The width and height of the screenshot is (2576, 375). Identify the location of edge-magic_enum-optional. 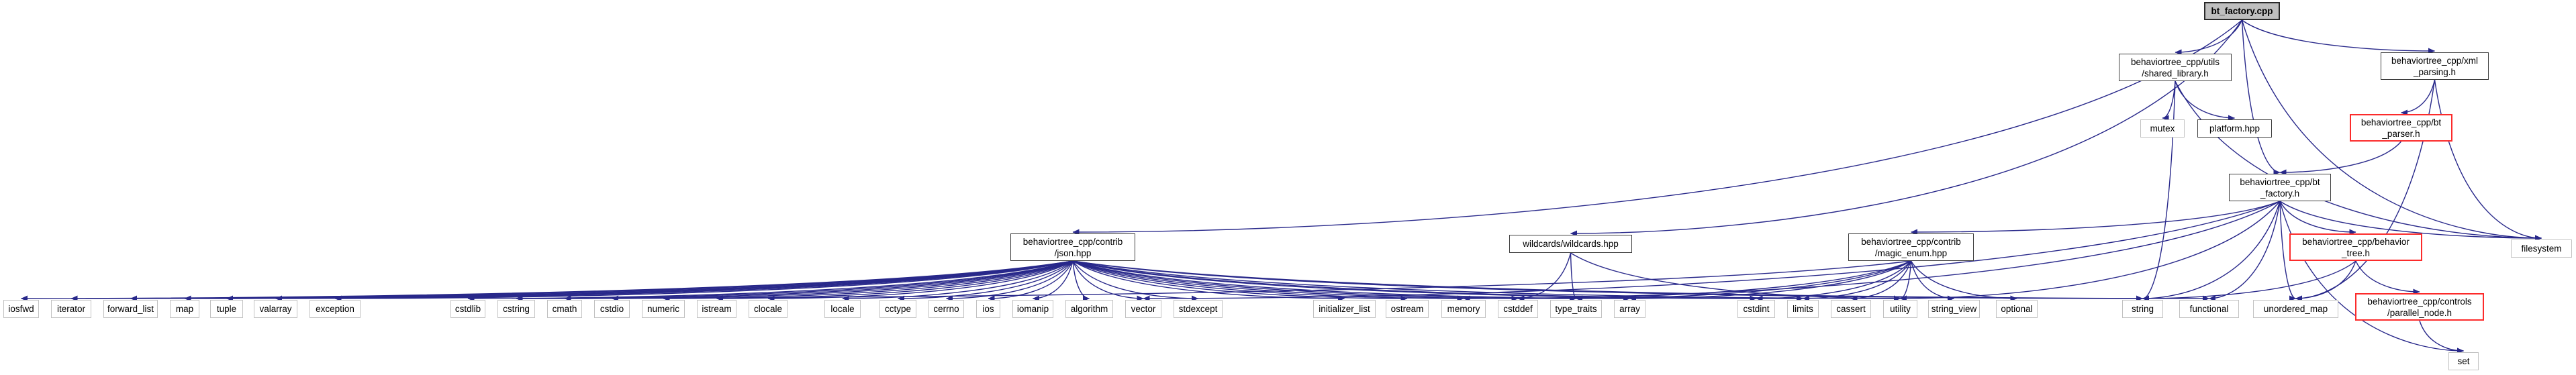
(1963, 281).